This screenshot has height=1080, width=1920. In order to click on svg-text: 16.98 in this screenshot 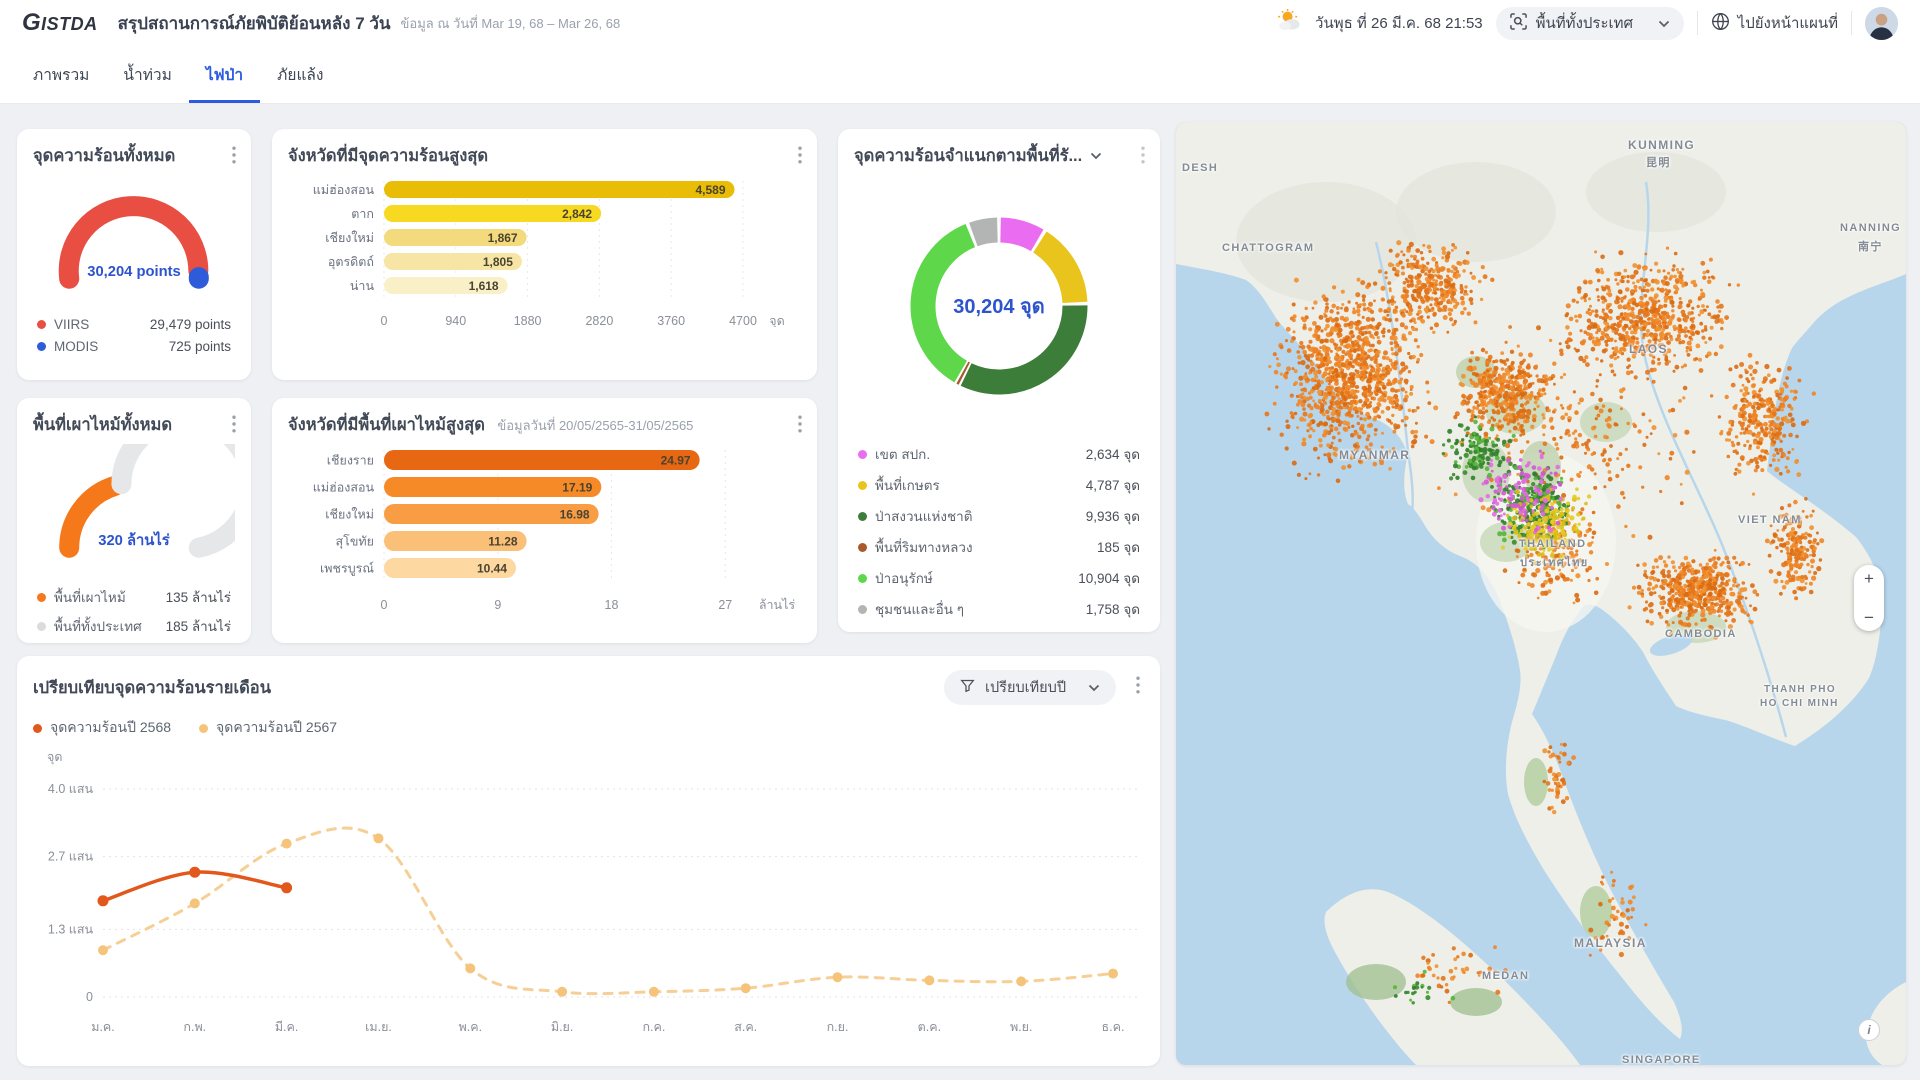, I will do `click(575, 515)`.